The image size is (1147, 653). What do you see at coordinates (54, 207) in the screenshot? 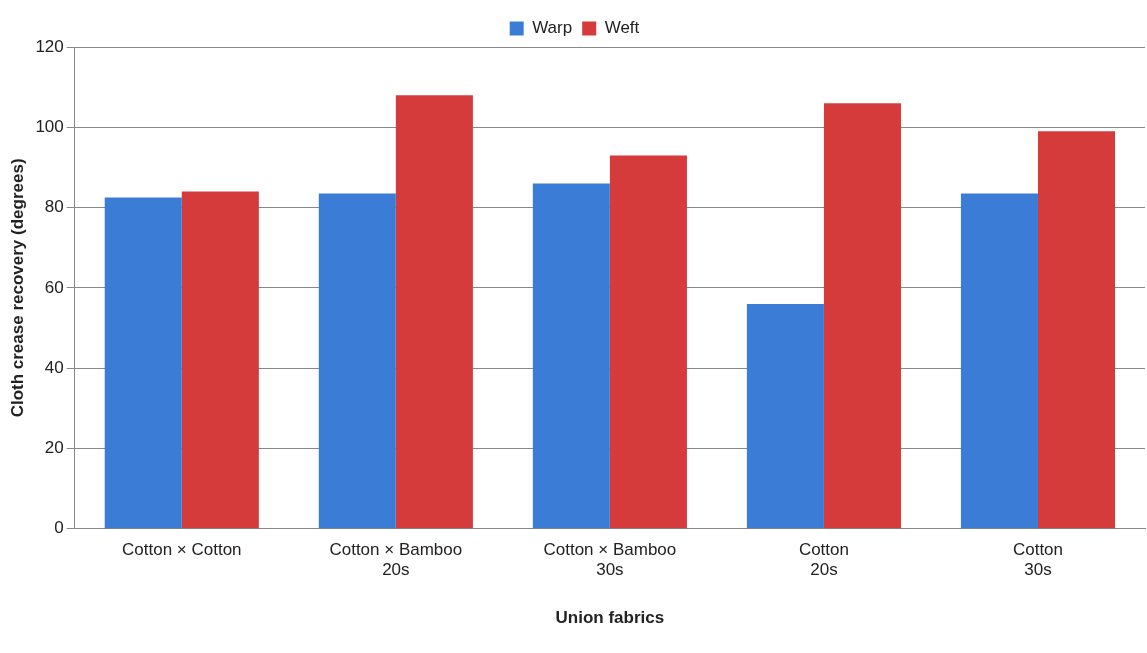
I see `y-tick-label: 80` at bounding box center [54, 207].